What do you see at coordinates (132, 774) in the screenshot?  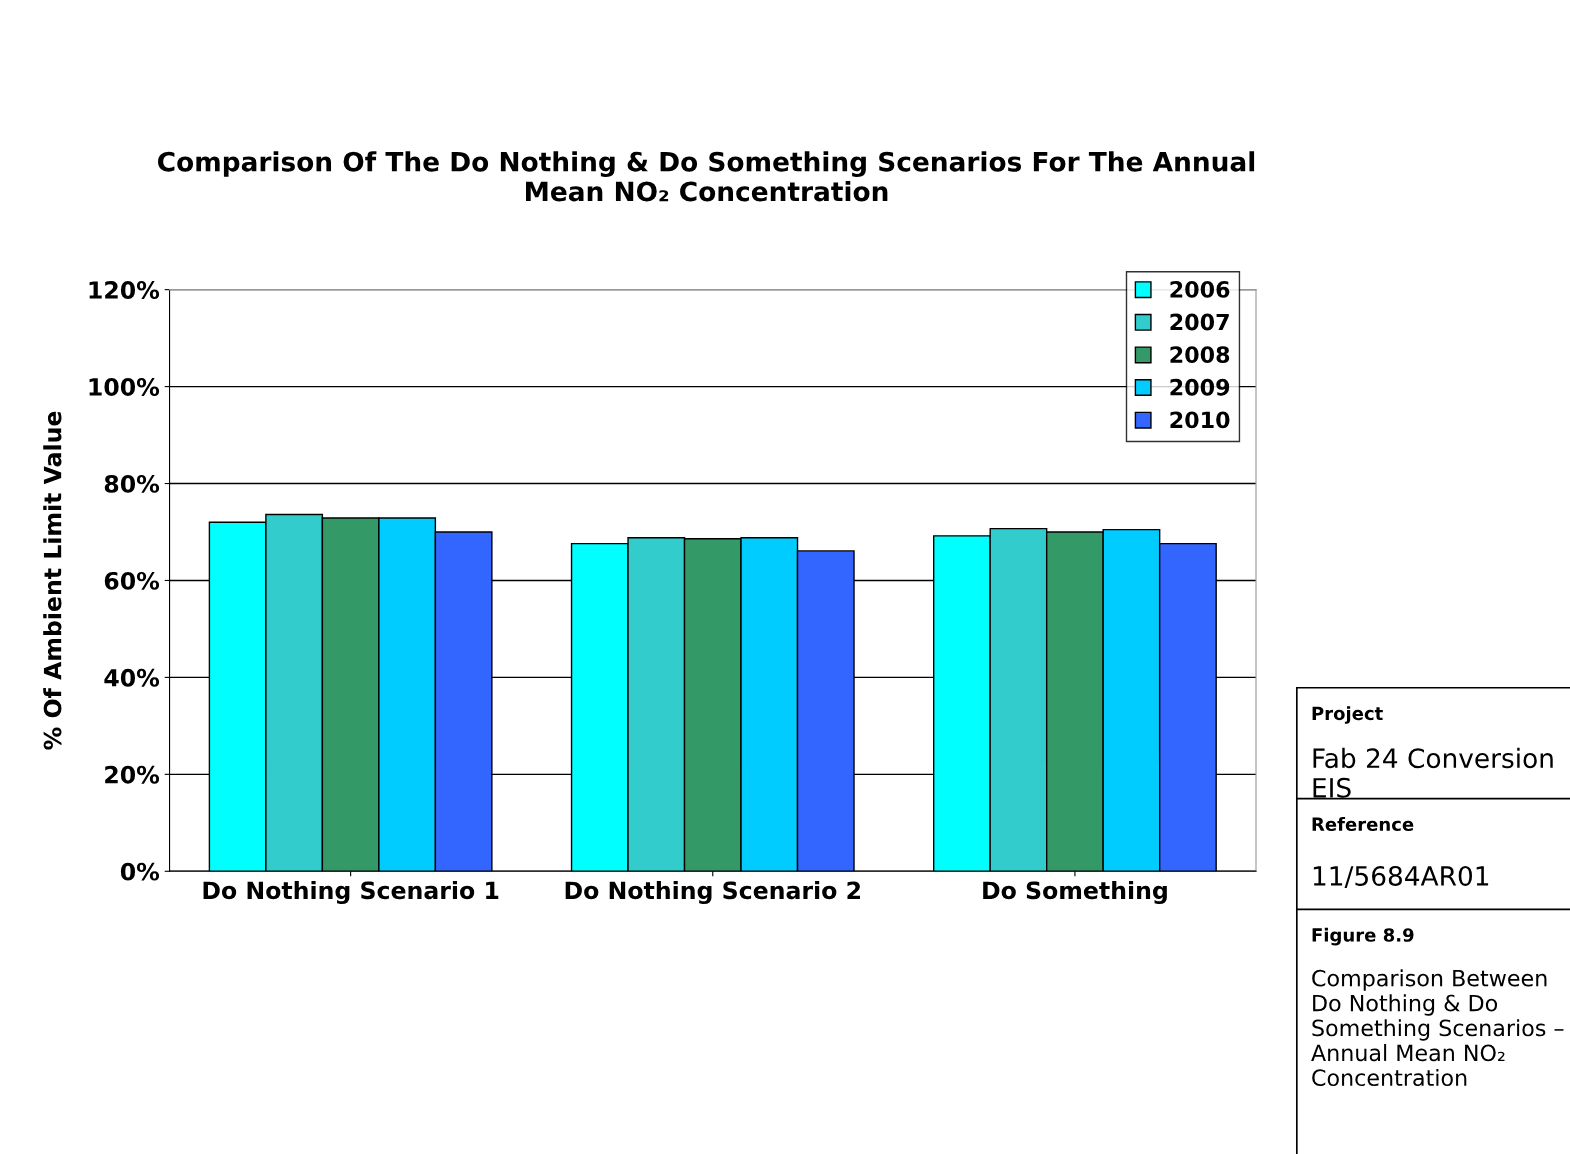 I see `y-tick-label: 20%` at bounding box center [132, 774].